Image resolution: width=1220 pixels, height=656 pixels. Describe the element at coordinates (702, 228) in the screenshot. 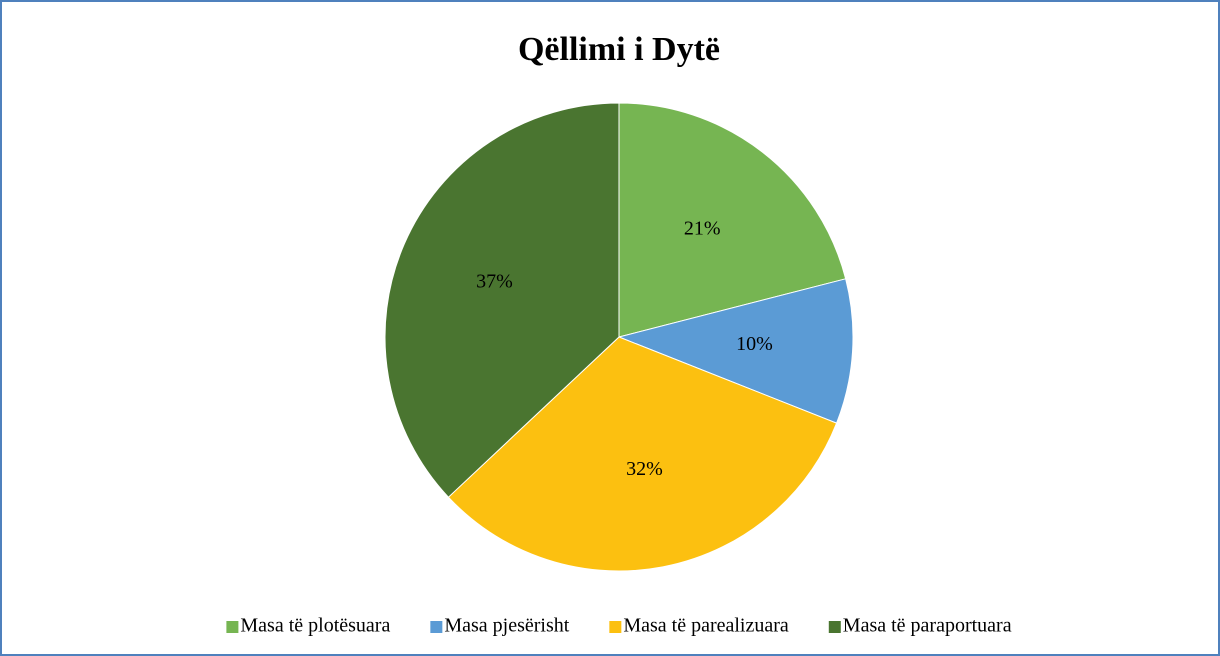

I see `data-label: 21%` at that location.